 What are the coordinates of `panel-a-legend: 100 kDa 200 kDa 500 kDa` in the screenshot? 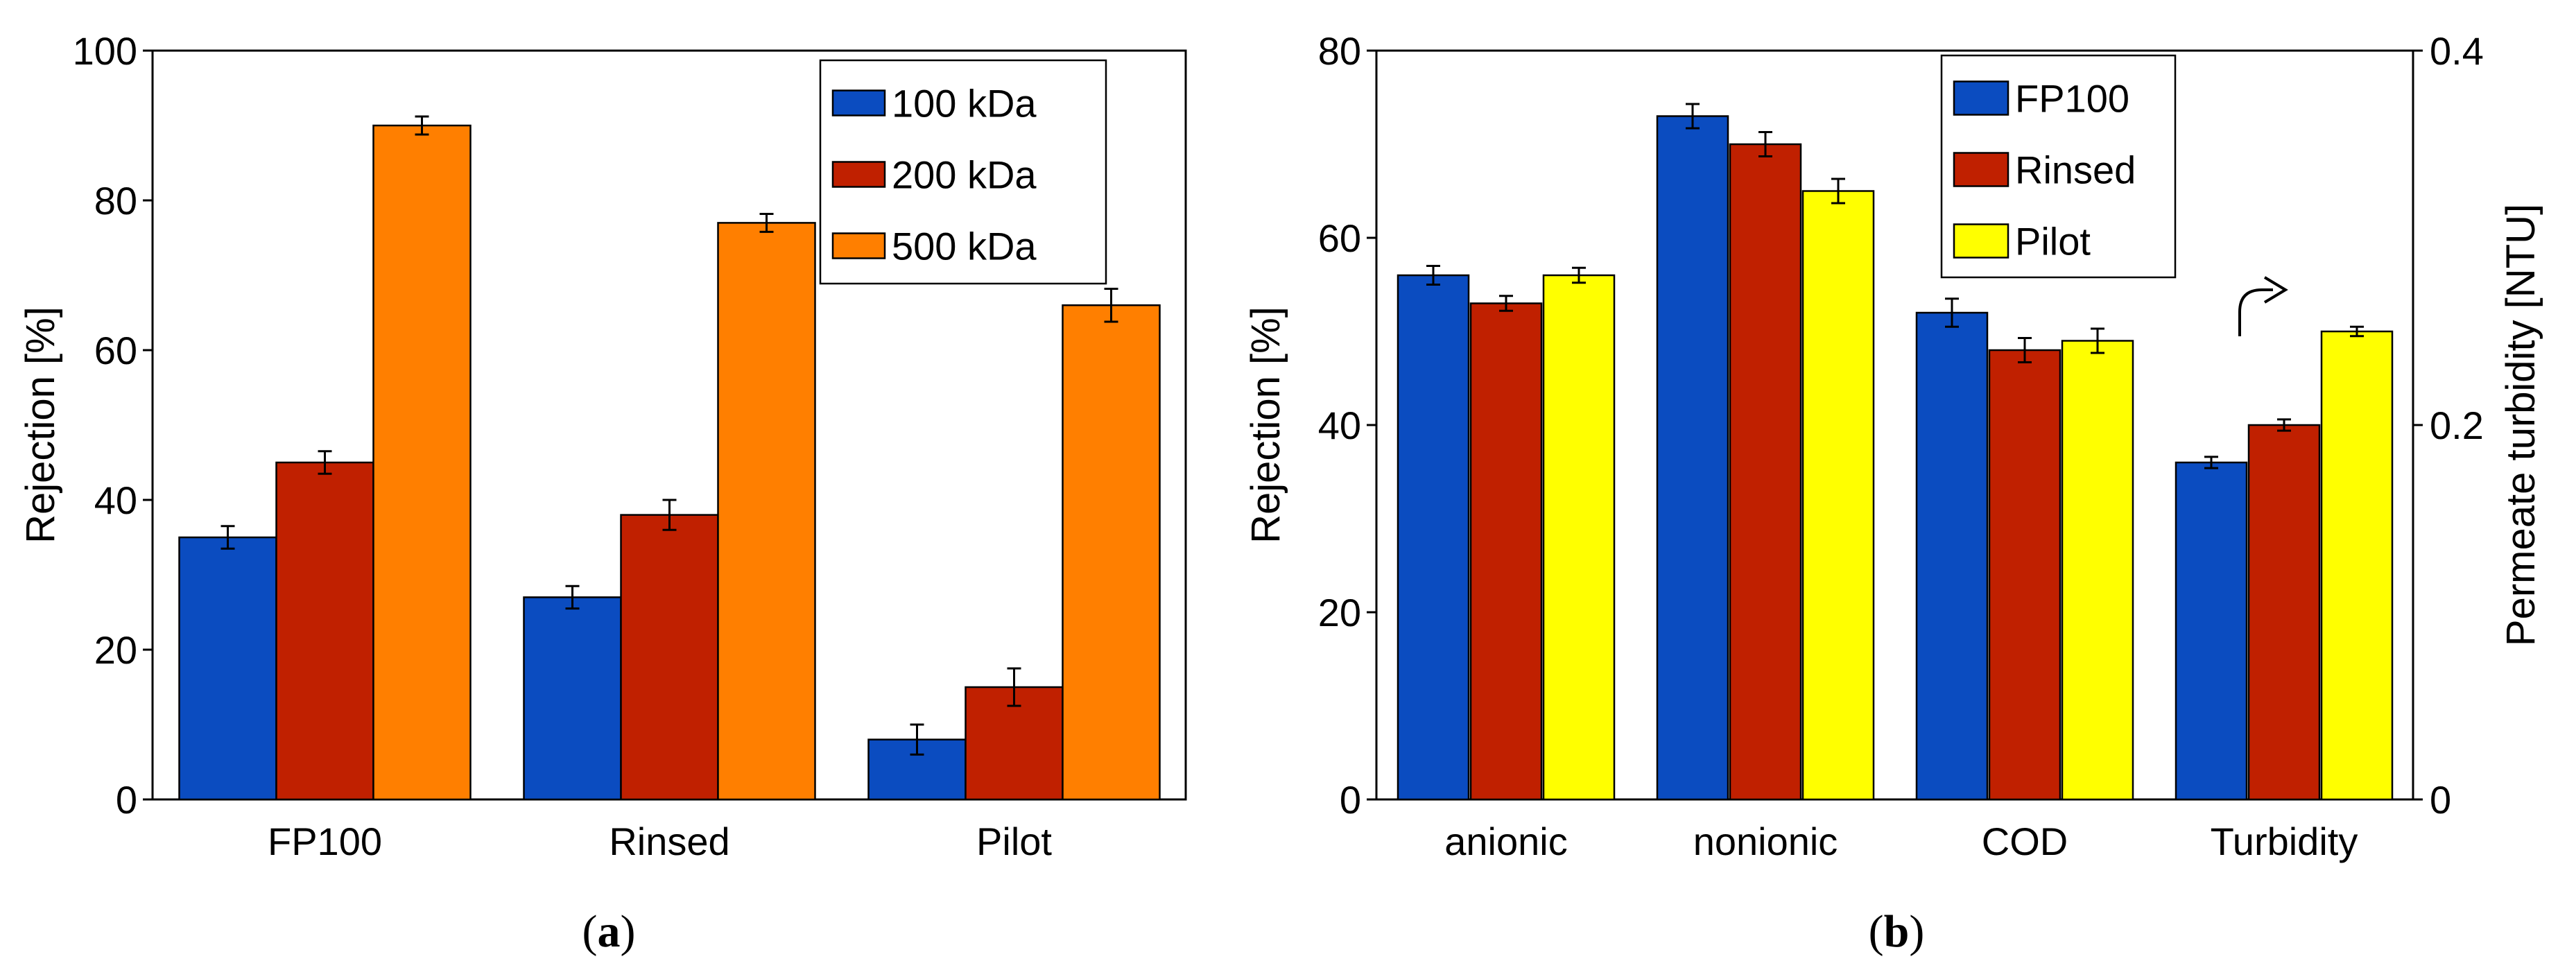 It's located at (963, 172).